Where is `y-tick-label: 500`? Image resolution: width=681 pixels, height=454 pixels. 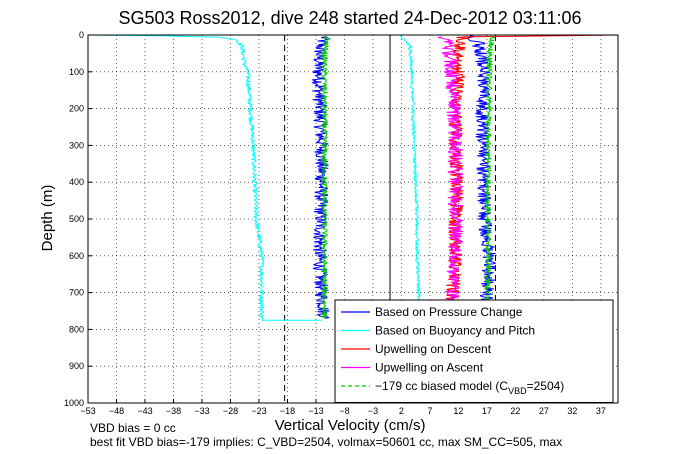
y-tick-label: 500 is located at coordinates (76, 219).